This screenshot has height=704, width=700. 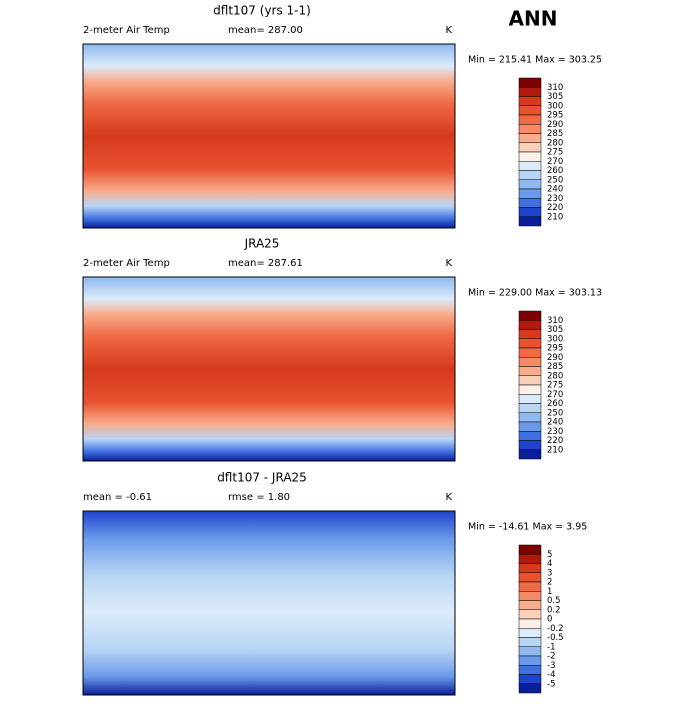 I want to click on min-max: Min = -14.61 Max = 3.95, so click(x=527, y=527).